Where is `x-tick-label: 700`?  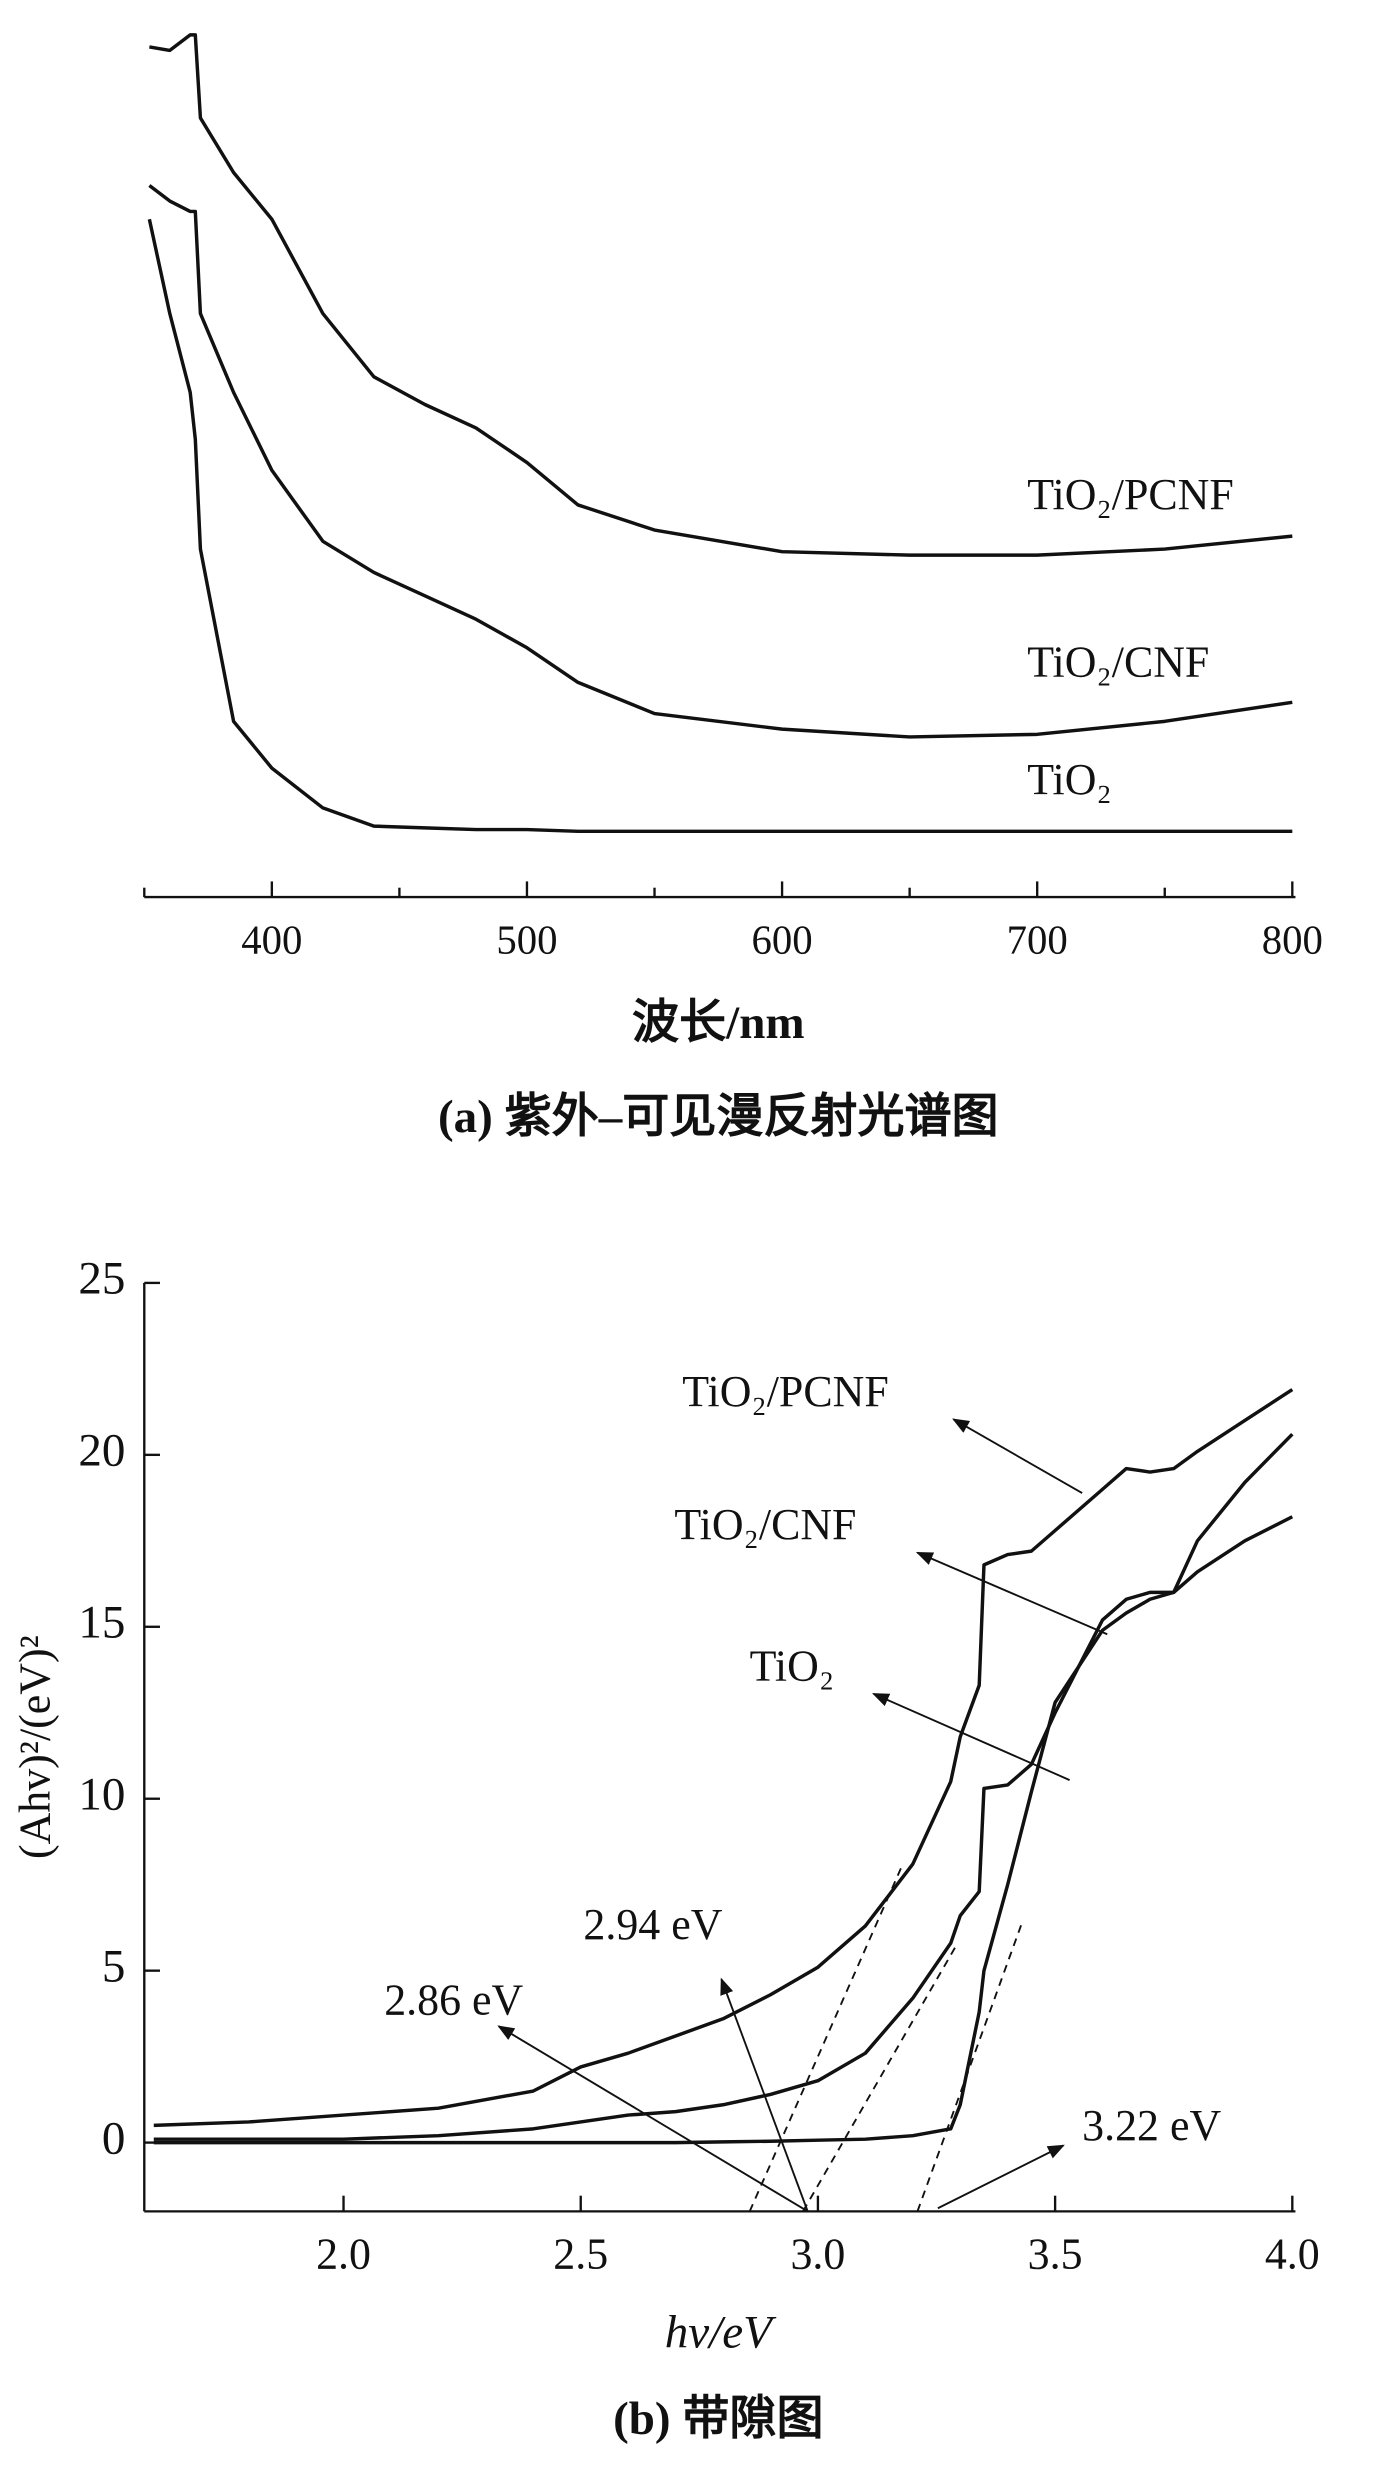
x-tick-label: 700 is located at coordinates (1037, 940).